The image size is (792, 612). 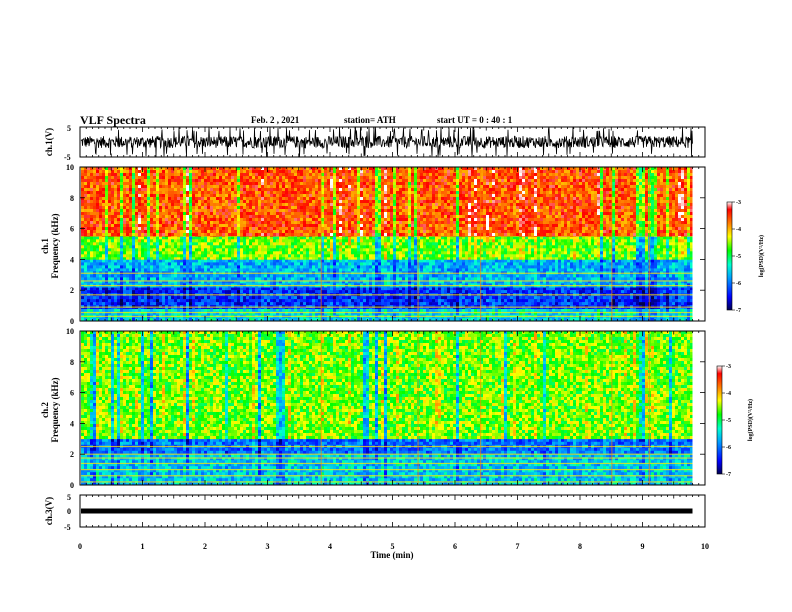 I want to click on start-ut-label: start UT = 0 : 40 : 1, so click(x=474, y=120).